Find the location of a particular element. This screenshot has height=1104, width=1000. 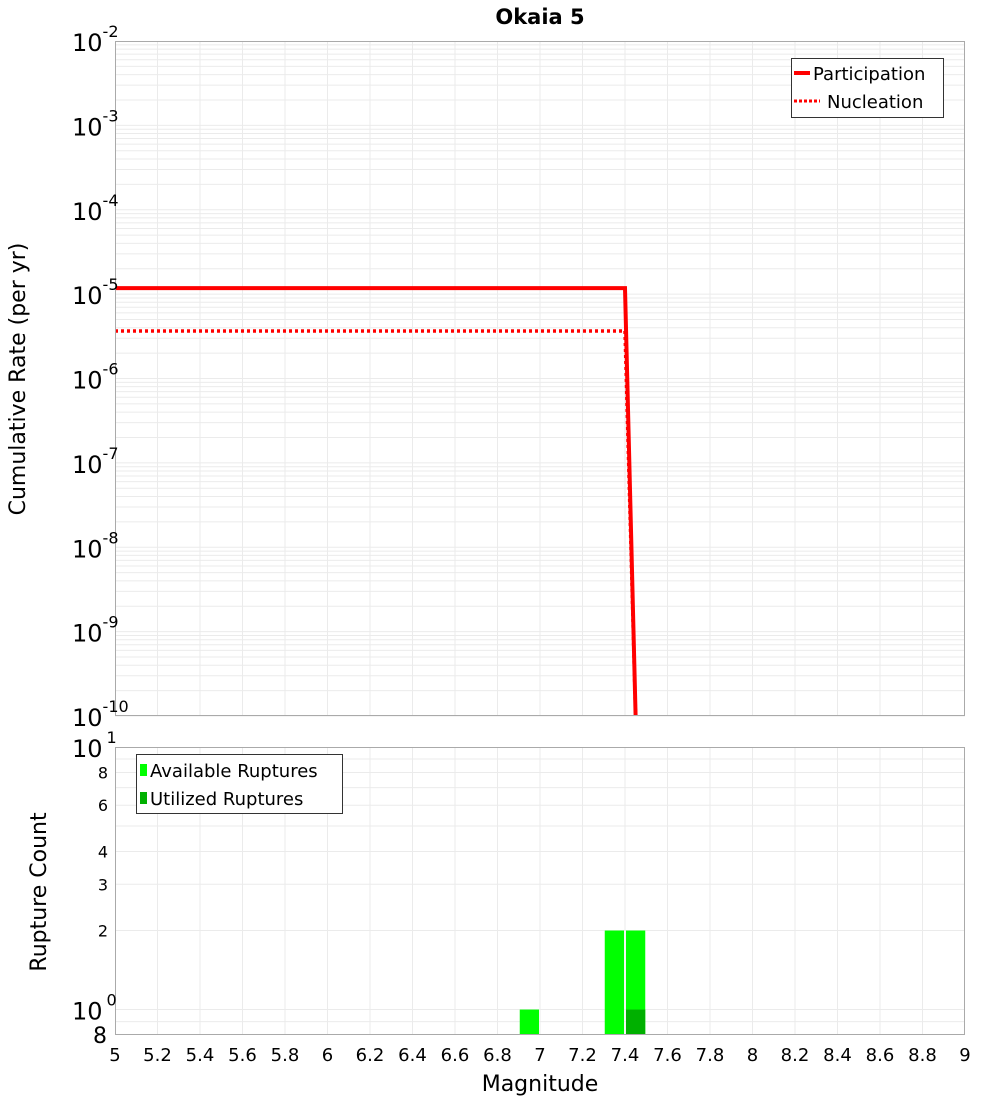

legend-utilized-label: Utilized Ruptures is located at coordinates (226, 799).